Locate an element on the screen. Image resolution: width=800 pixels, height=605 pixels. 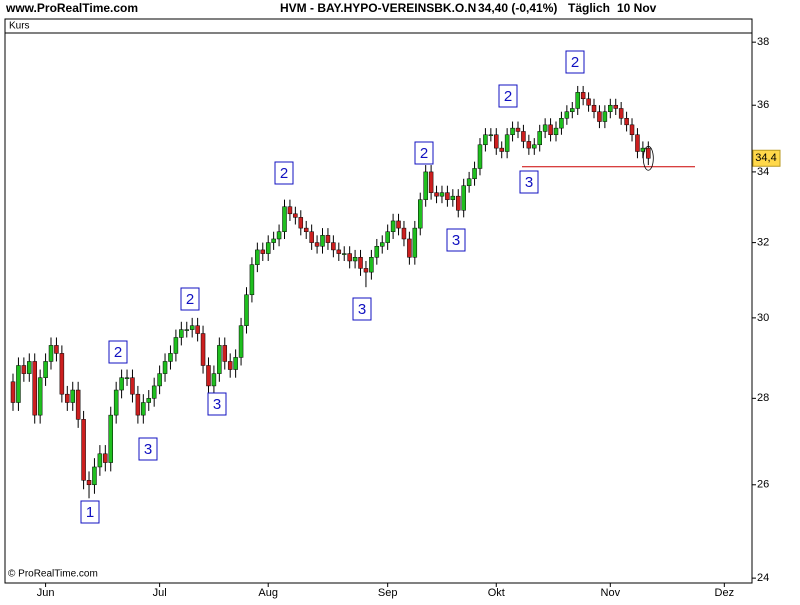
x-tick-label: Sep is located at coordinates (388, 593).